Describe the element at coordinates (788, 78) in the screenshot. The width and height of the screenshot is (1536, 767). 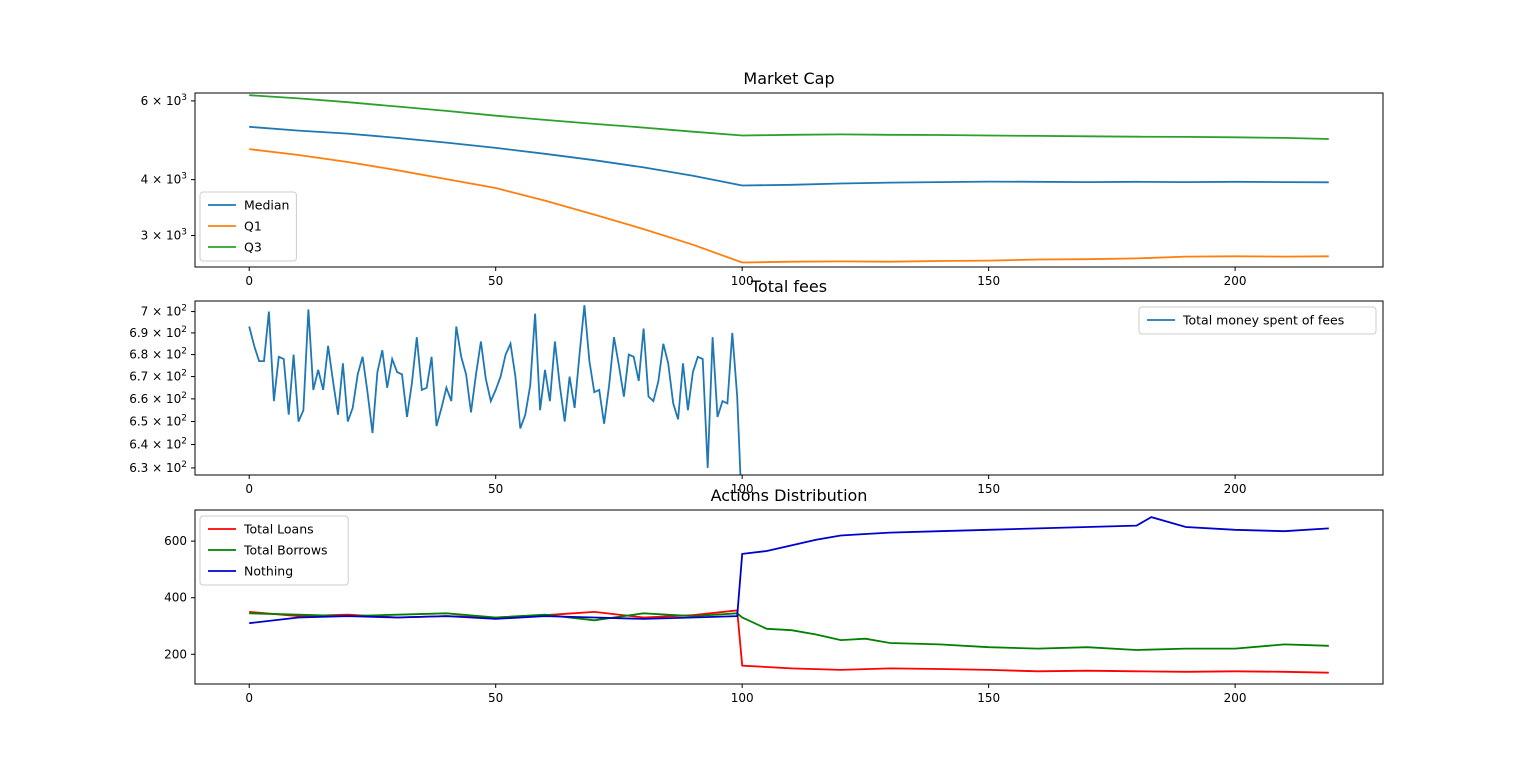
I see `chart-title: Market Cap` at that location.